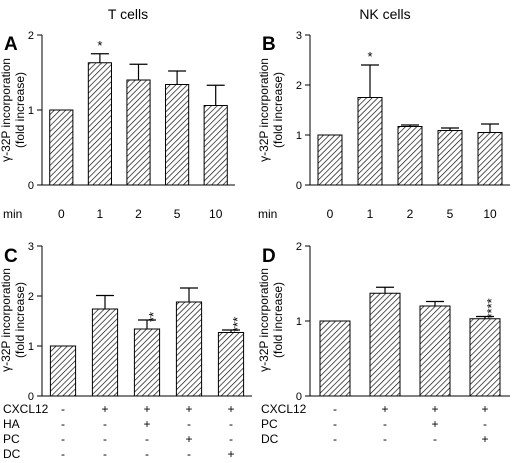  Describe the element at coordinates (269, 256) in the screenshot. I see `panel-d-letter: D` at that location.